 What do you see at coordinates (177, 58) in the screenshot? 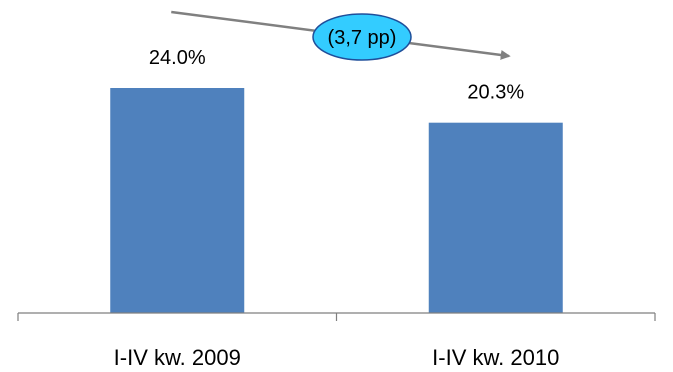
I see `data-label-1: 24.0%` at bounding box center [177, 58].